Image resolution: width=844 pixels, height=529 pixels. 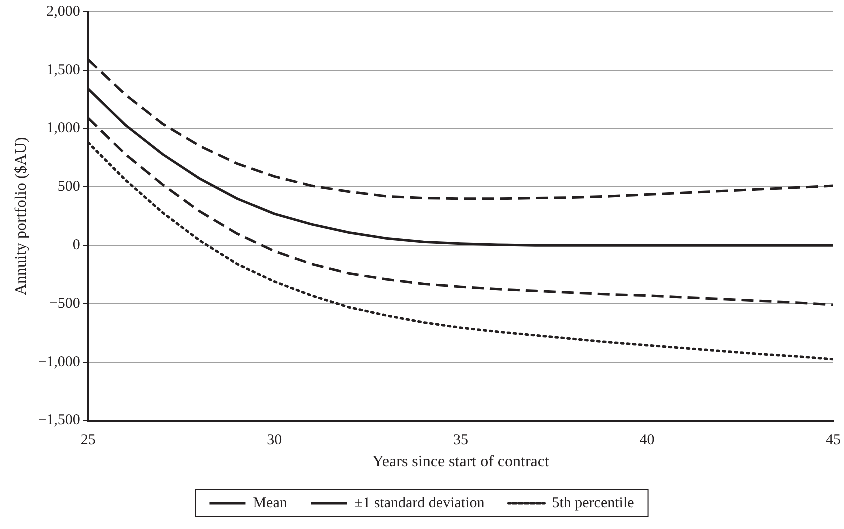 I want to click on legend-label: Mean, so click(x=270, y=503).